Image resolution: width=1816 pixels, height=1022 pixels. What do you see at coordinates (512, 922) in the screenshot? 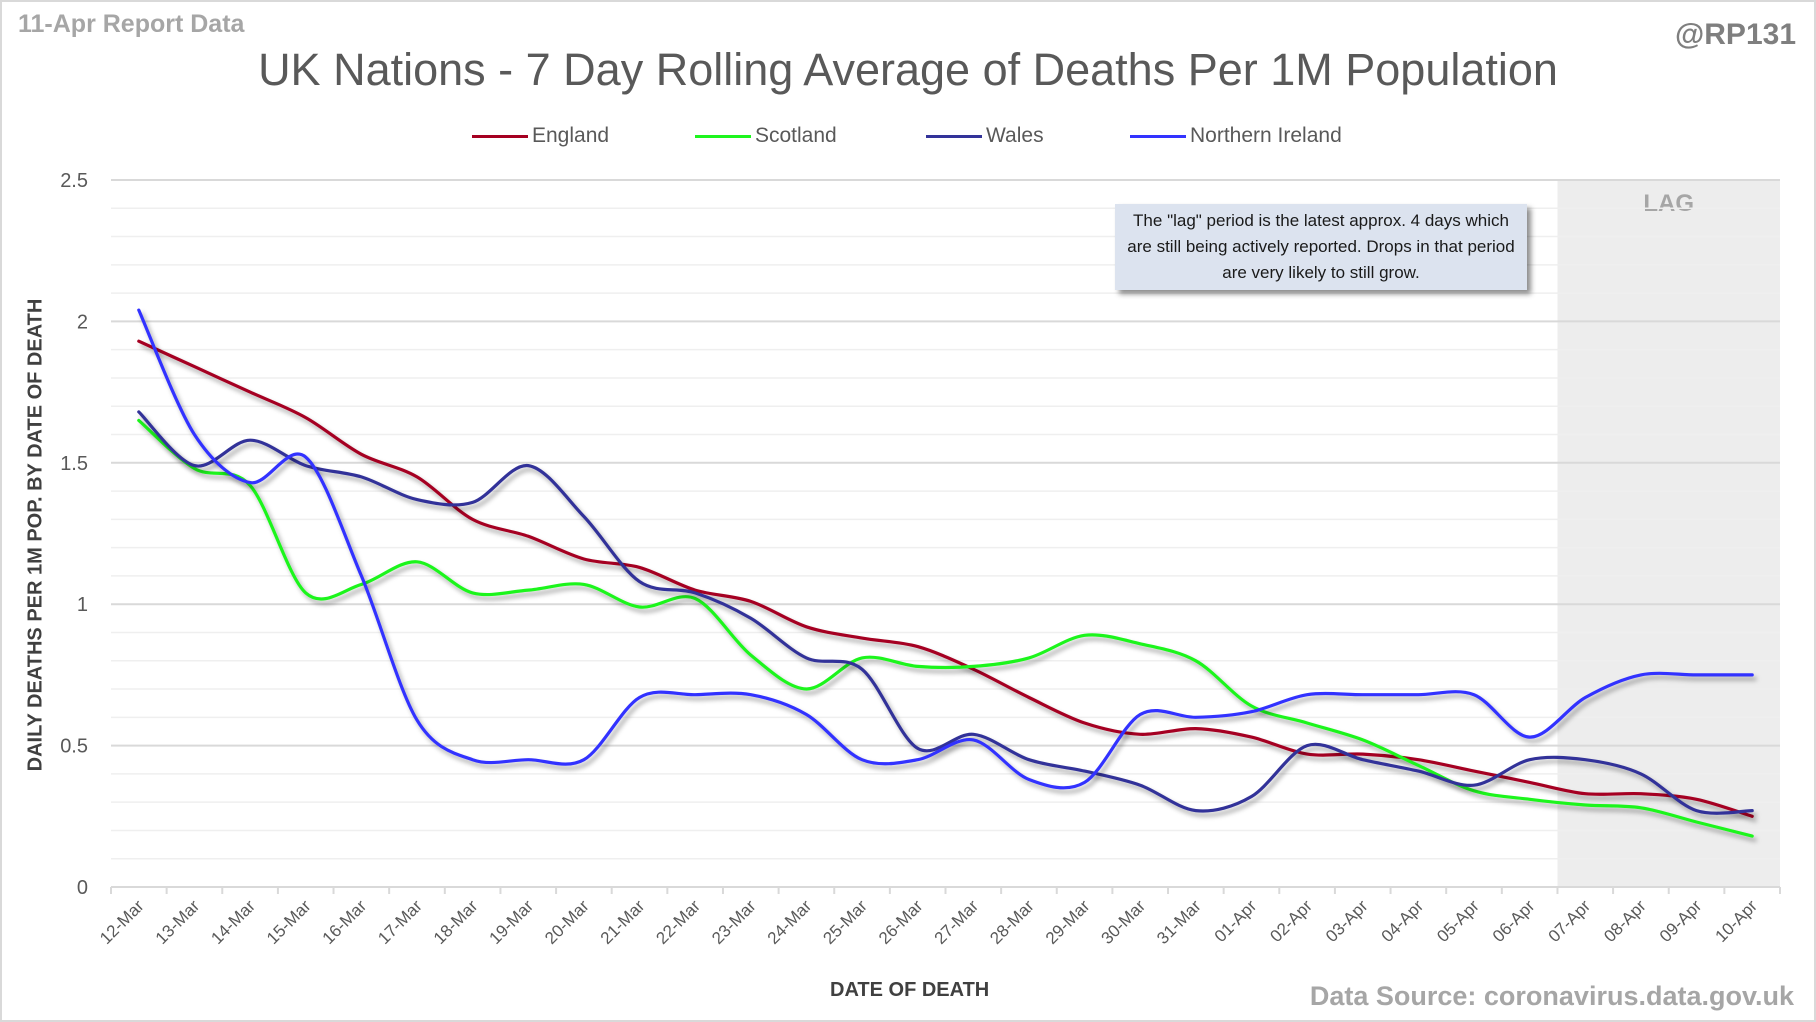
I see `x-tick-label: 19-Mar` at bounding box center [512, 922].